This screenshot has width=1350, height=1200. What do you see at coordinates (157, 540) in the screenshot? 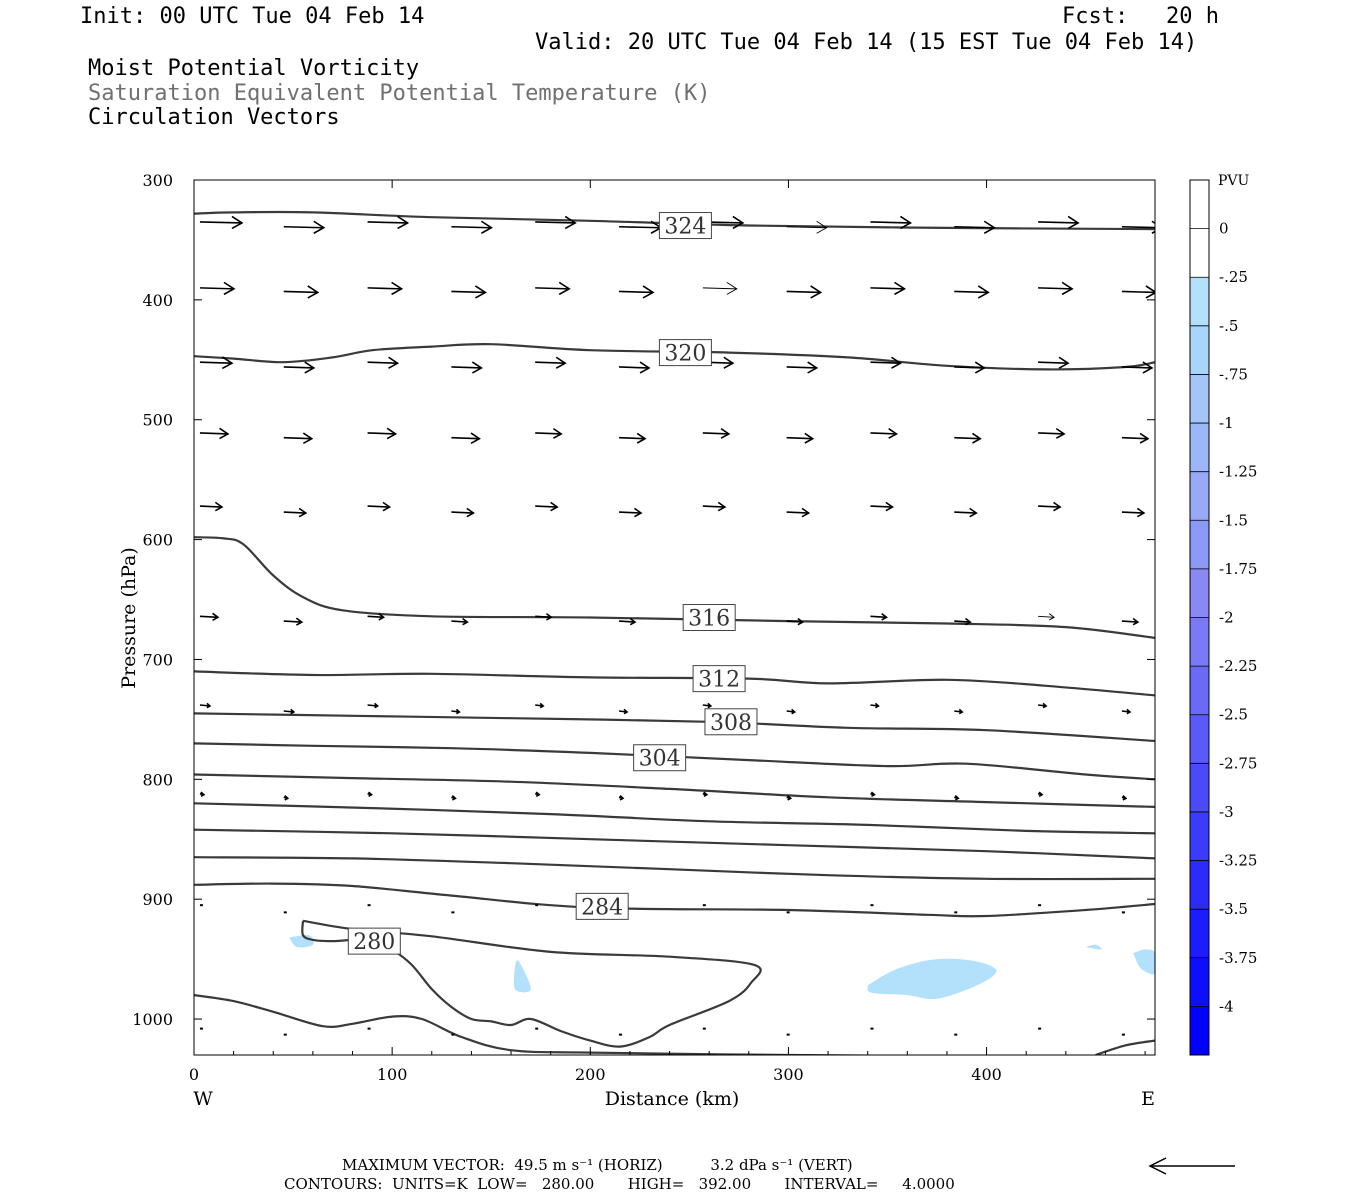
I see `y-tick-label: 600` at bounding box center [157, 540].